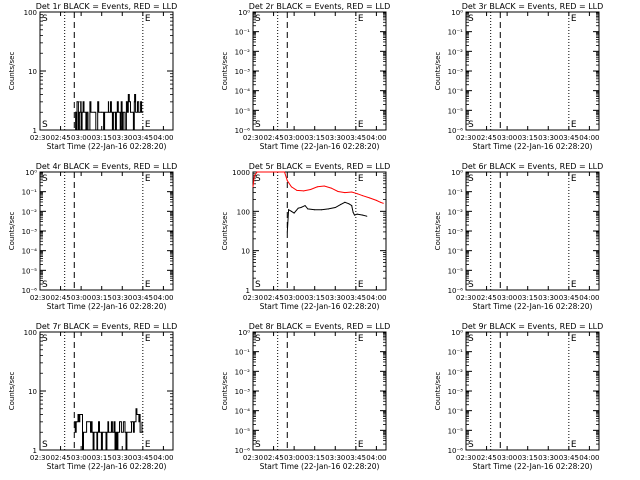 Image resolution: width=640 pixels, height=480 pixels. I want to click on start-marker: S, so click(471, 339).